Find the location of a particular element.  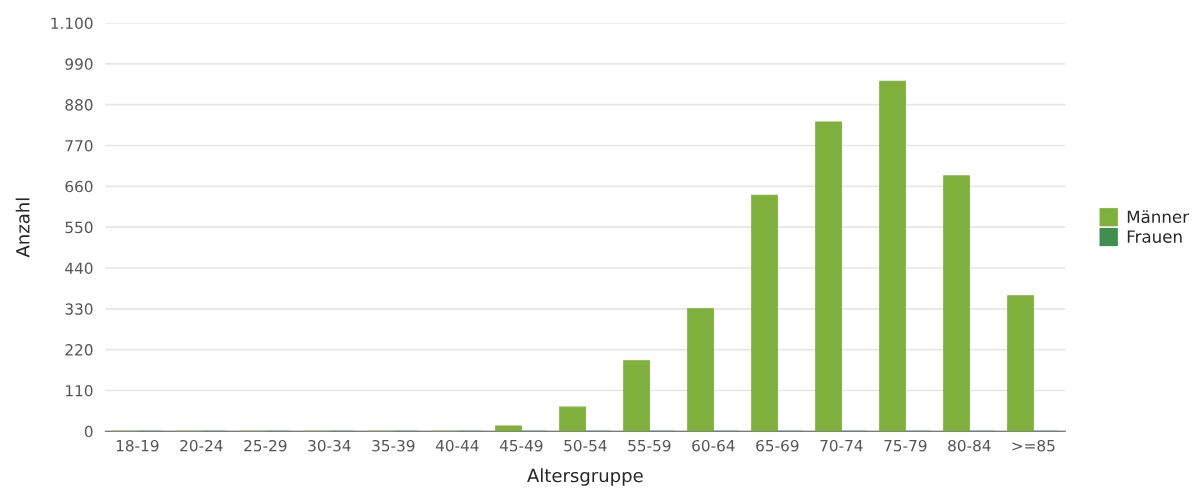

y-tick-label: 880 is located at coordinates (79, 105).